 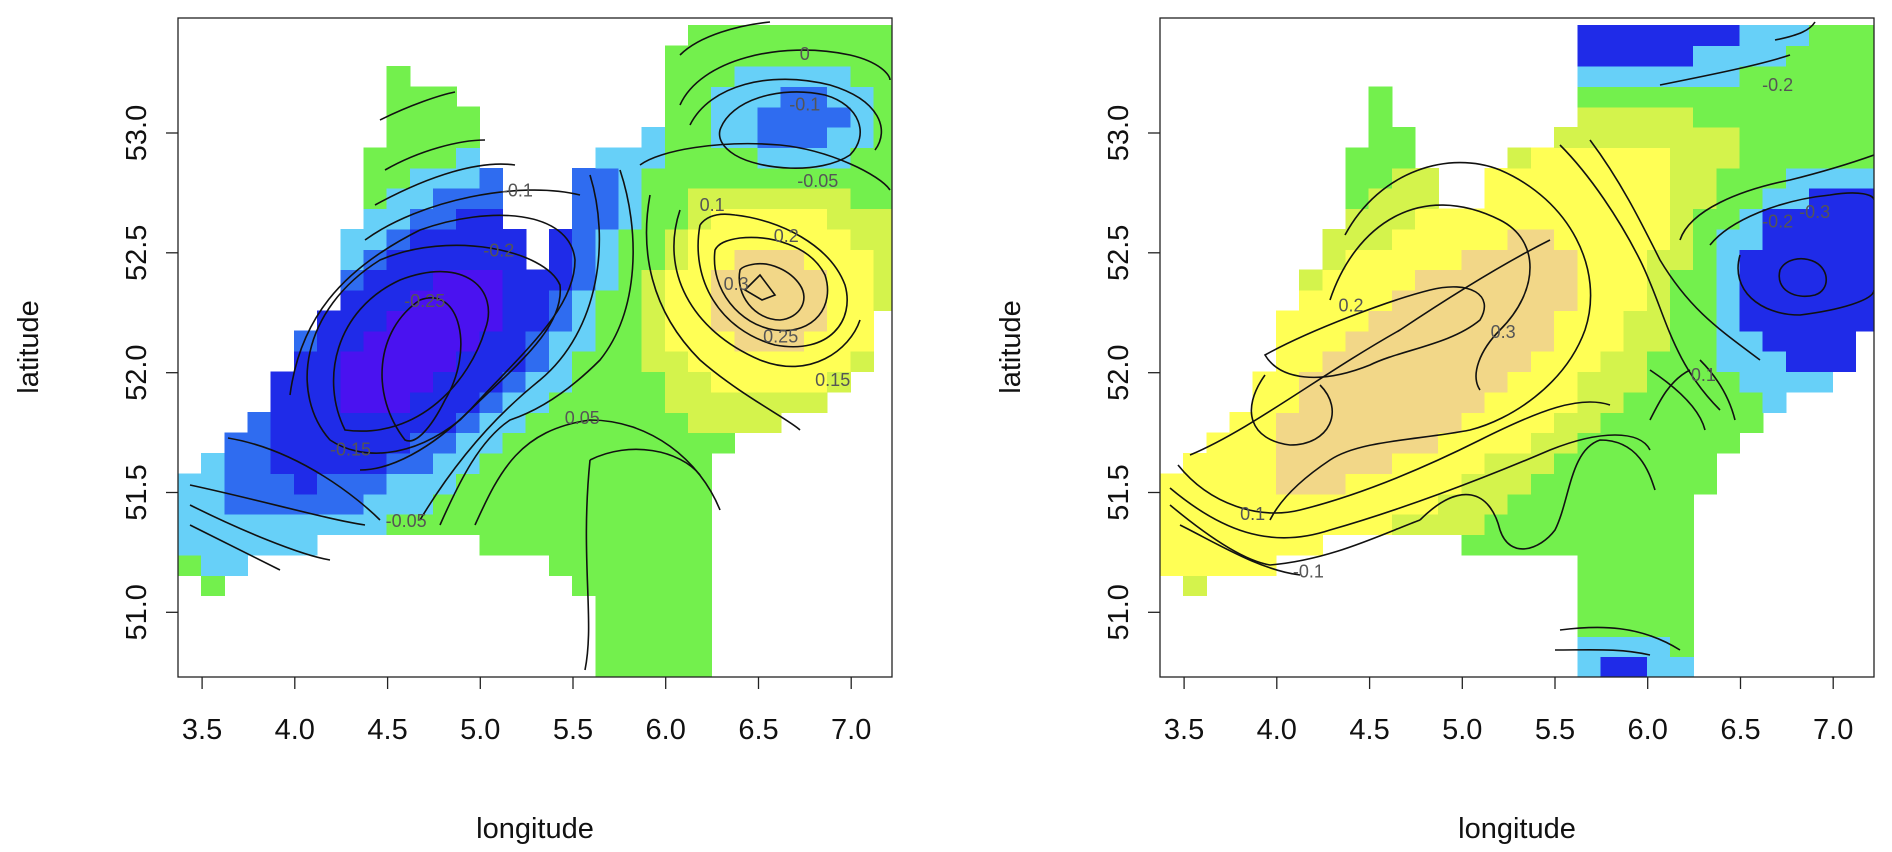 I want to click on y-tick-label: 52.0, so click(x=1119, y=372).